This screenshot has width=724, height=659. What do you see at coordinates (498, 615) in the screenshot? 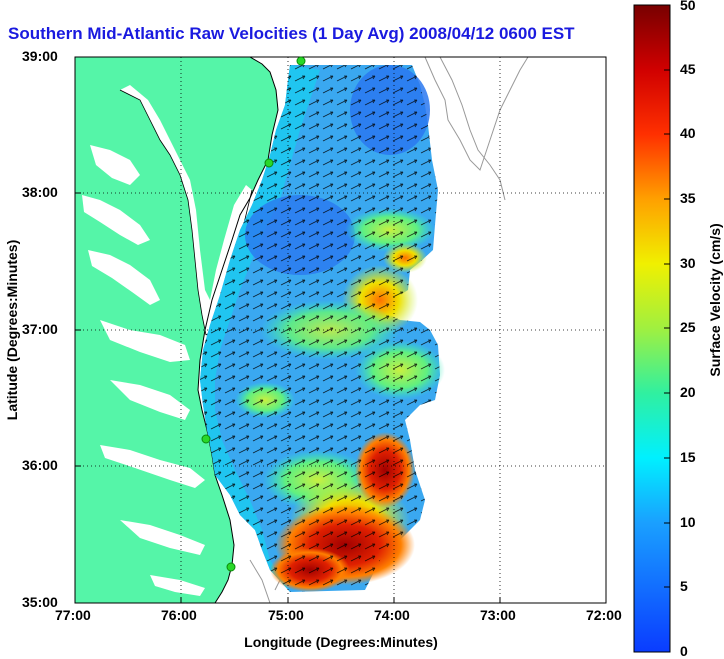
I see `x-tick-73: 73:00` at bounding box center [498, 615].